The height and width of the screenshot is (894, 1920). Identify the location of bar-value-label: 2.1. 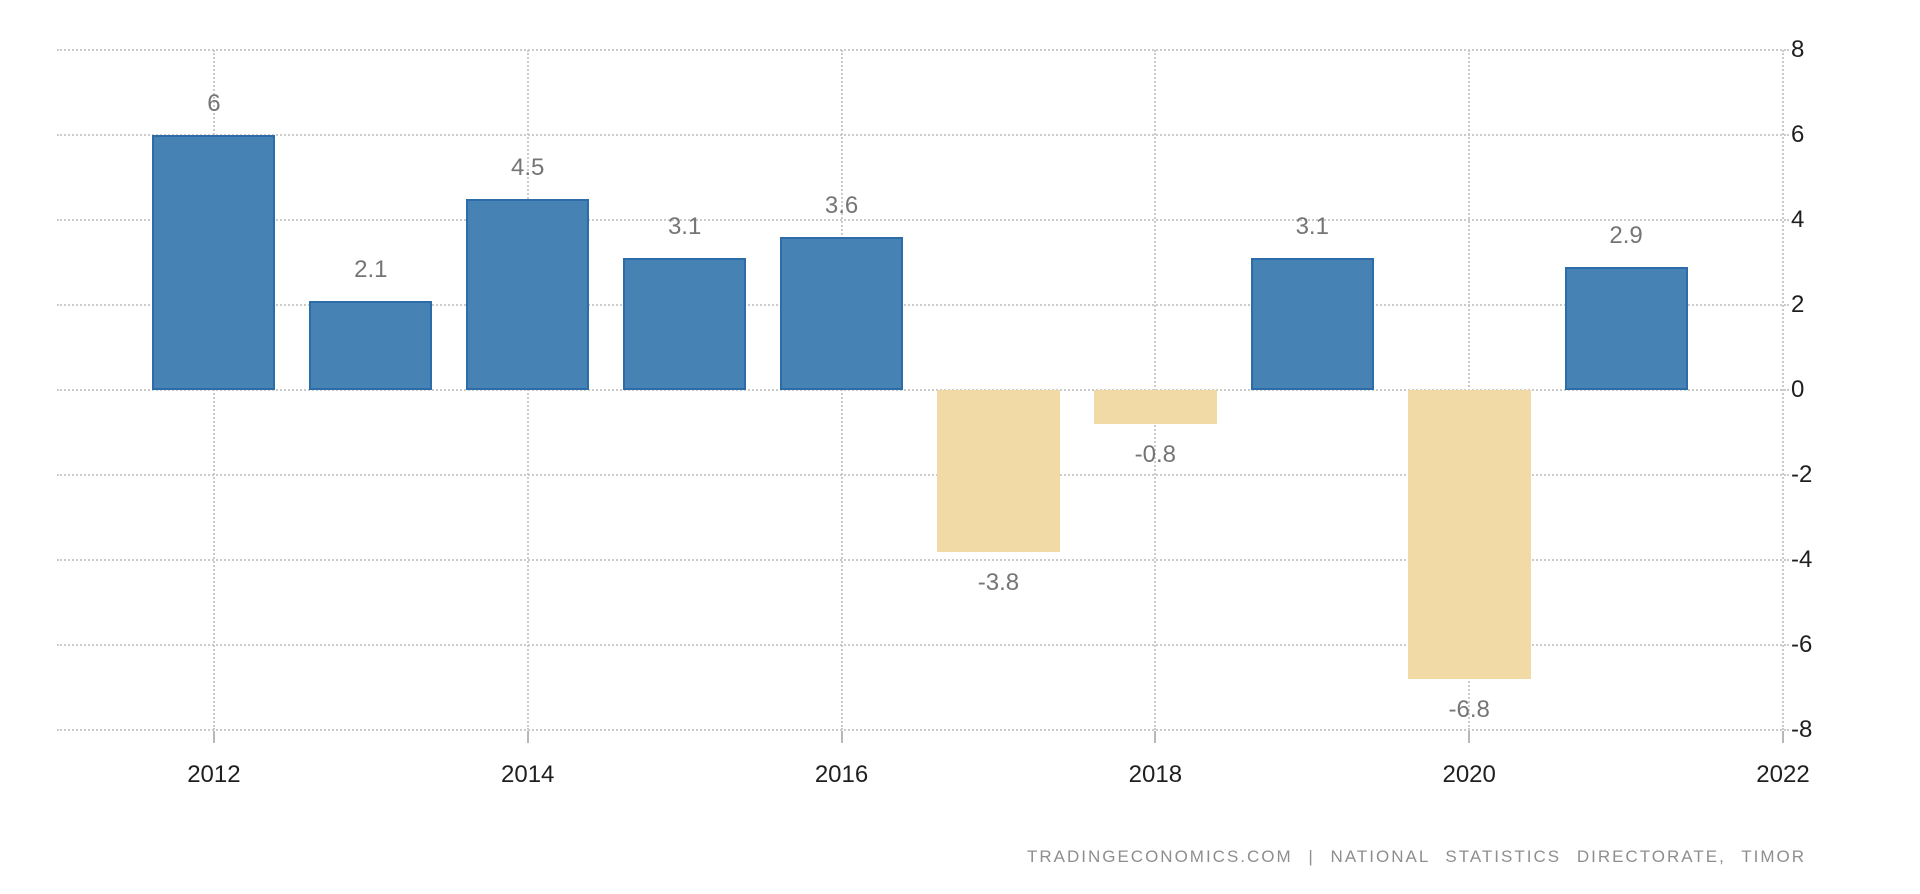
(371, 269).